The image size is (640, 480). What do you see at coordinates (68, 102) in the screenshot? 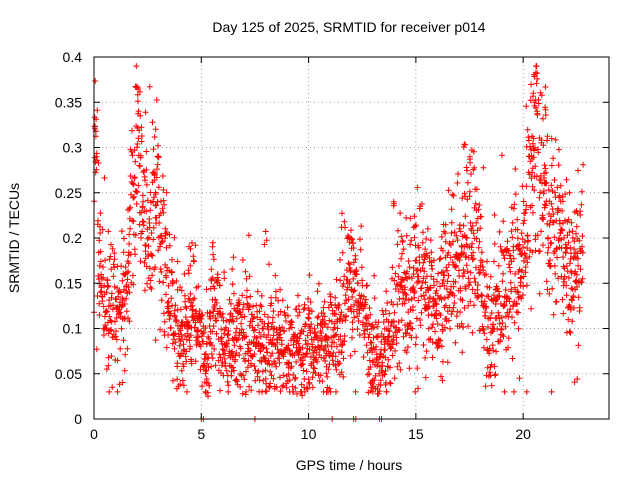
I see `y-tick-label: 0.35` at bounding box center [68, 102].